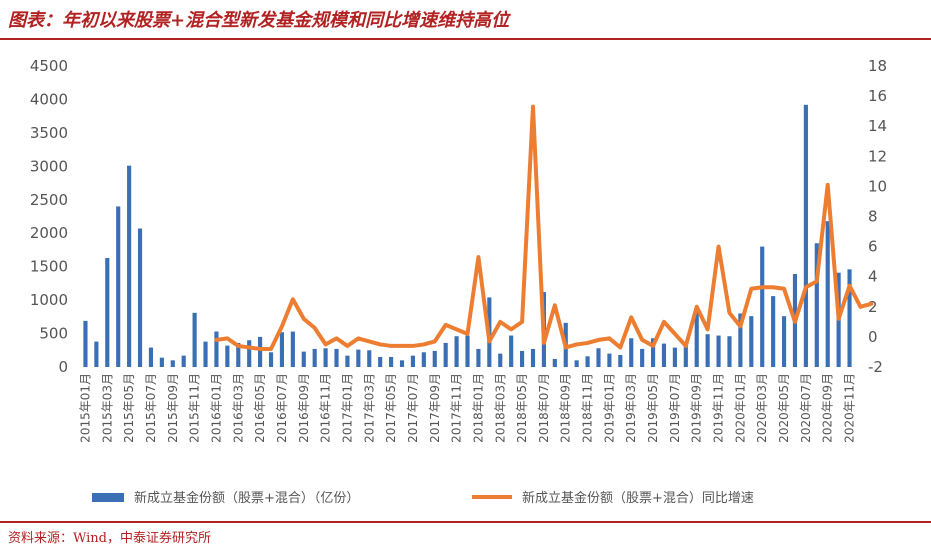 The height and width of the screenshot is (551, 931). I want to click on right-axis-tick-8: 14, so click(877, 126).